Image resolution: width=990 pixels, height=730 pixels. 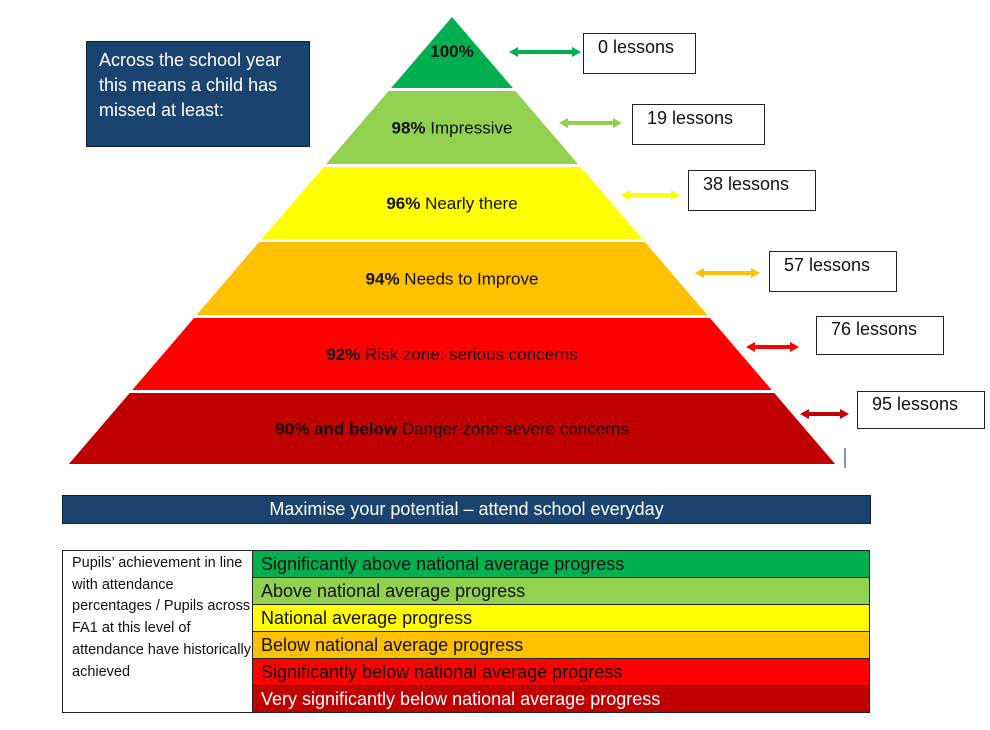 What do you see at coordinates (639, 53) in the screenshot?
I see `lessons-missed-box: 0 lessons` at bounding box center [639, 53].